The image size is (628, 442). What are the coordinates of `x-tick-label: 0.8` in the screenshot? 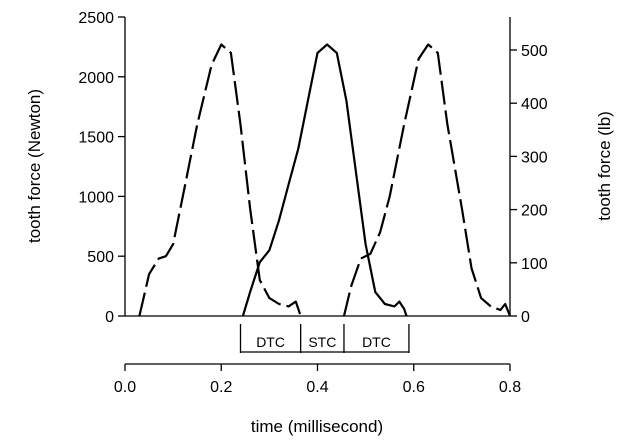 It's located at (510, 387).